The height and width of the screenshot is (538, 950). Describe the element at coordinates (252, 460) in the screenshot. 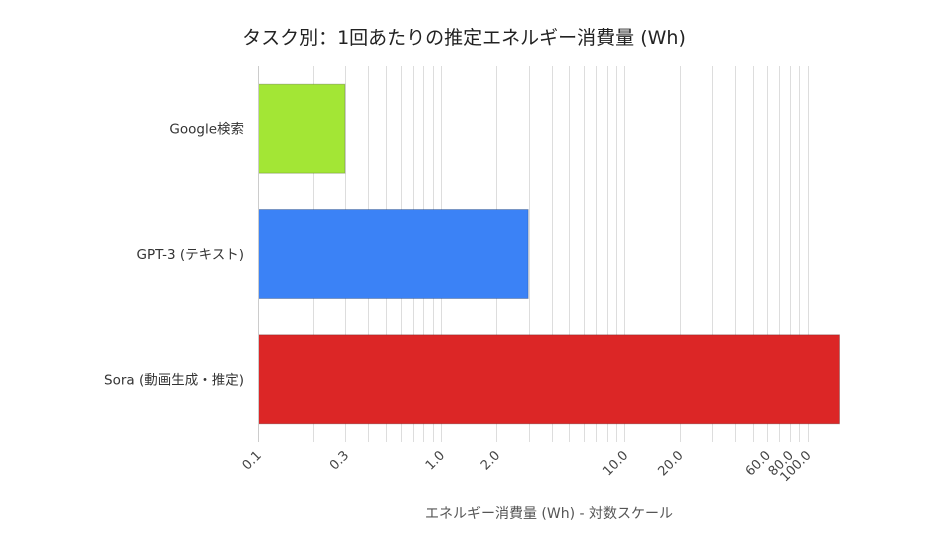

I see `x-tick-label-0: 0.1` at that location.